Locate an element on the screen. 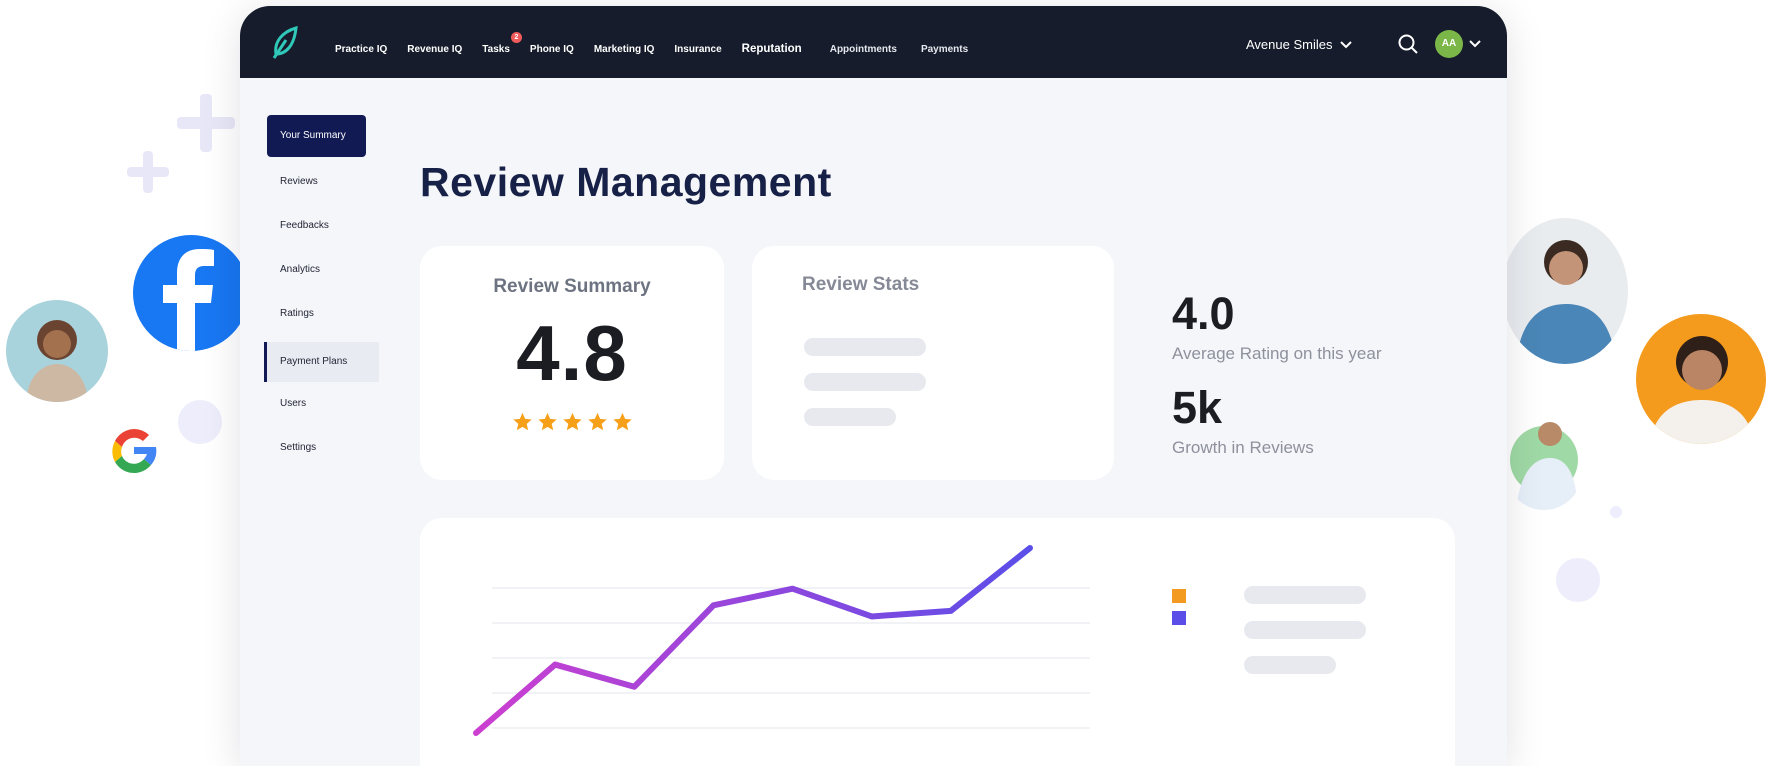  kpi-average-rating-label: Average Rating on this year is located at coordinates (1277, 353).